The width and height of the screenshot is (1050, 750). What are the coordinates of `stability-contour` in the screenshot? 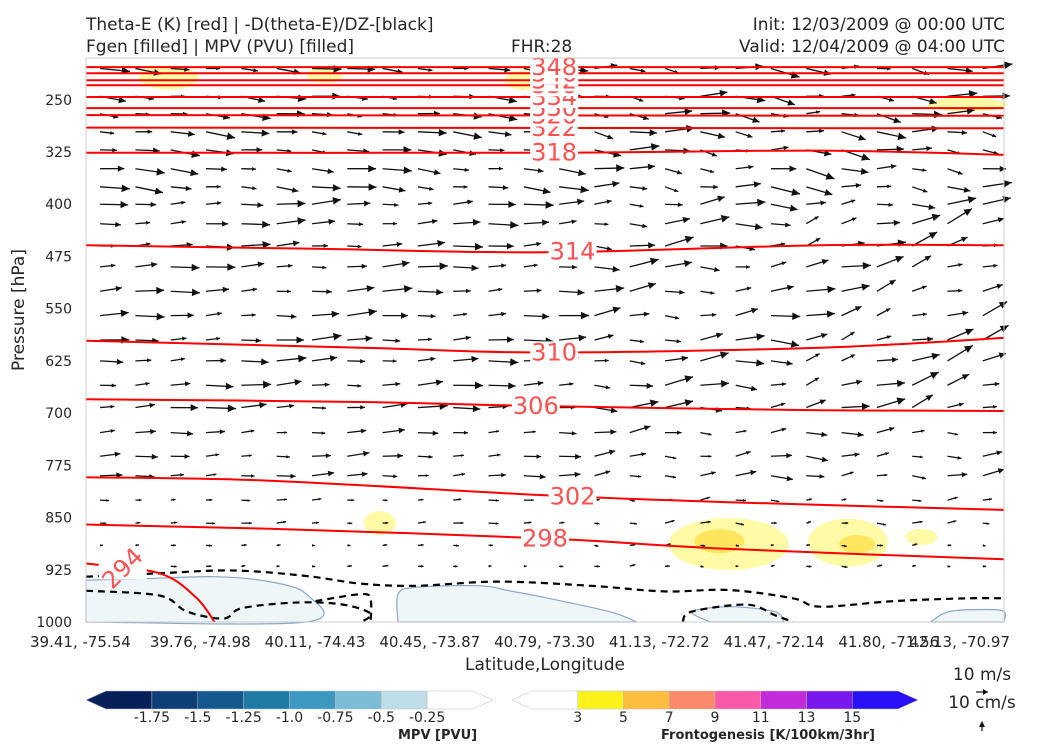 It's located at (344, 607).